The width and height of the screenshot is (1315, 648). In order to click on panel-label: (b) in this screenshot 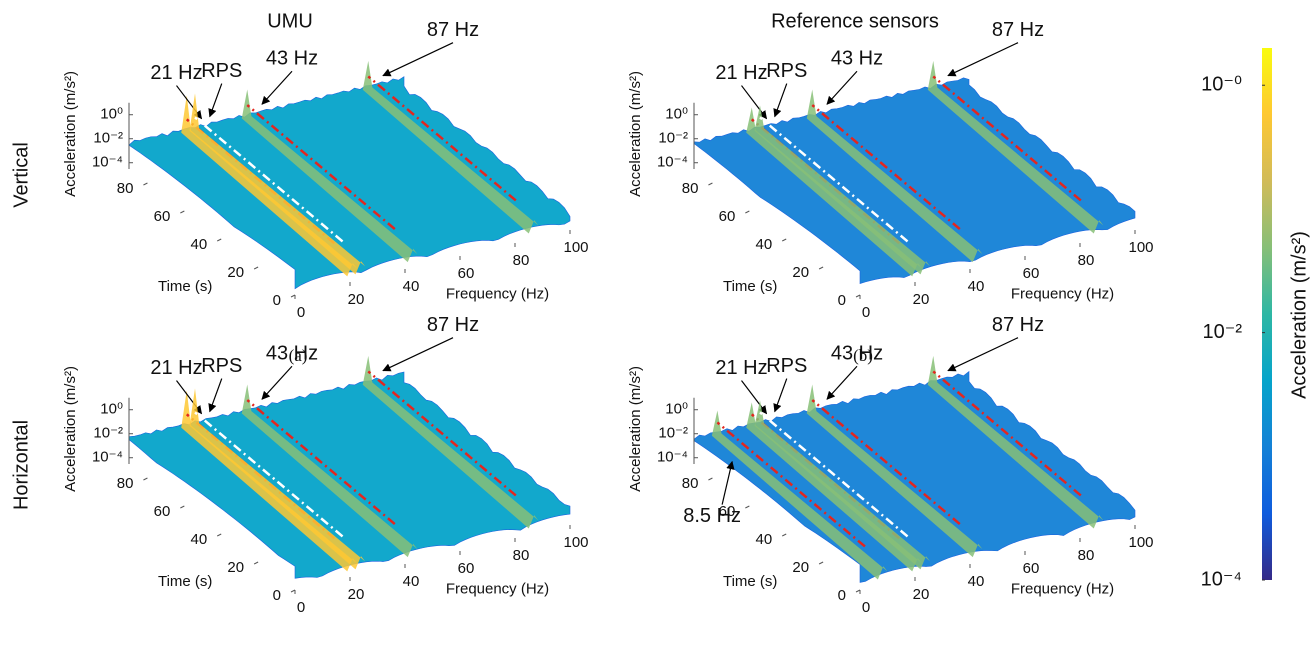, I will do `click(863, 355)`.